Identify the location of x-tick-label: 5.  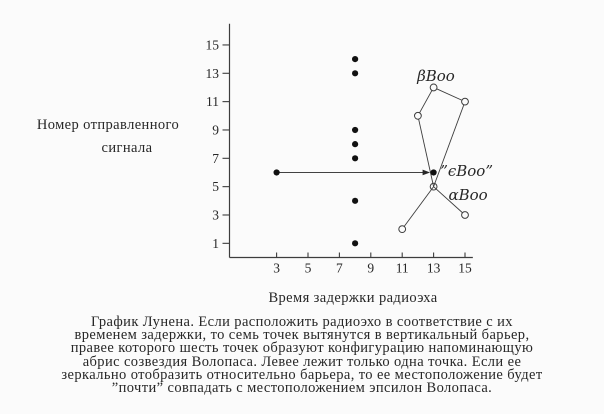
(308, 268).